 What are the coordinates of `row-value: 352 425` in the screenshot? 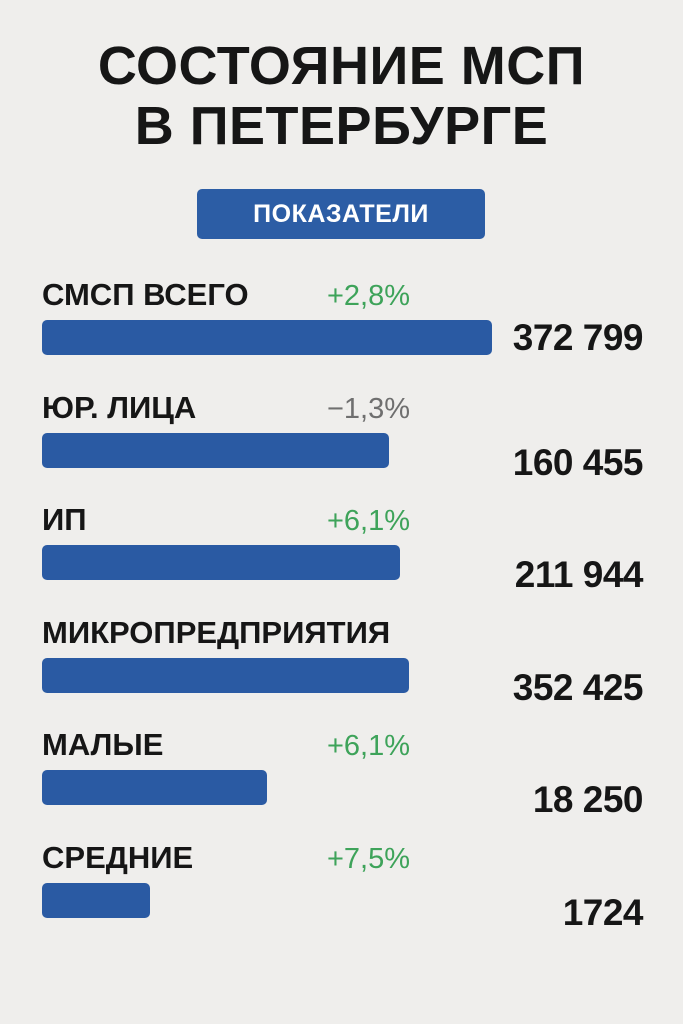 It's located at (578, 687).